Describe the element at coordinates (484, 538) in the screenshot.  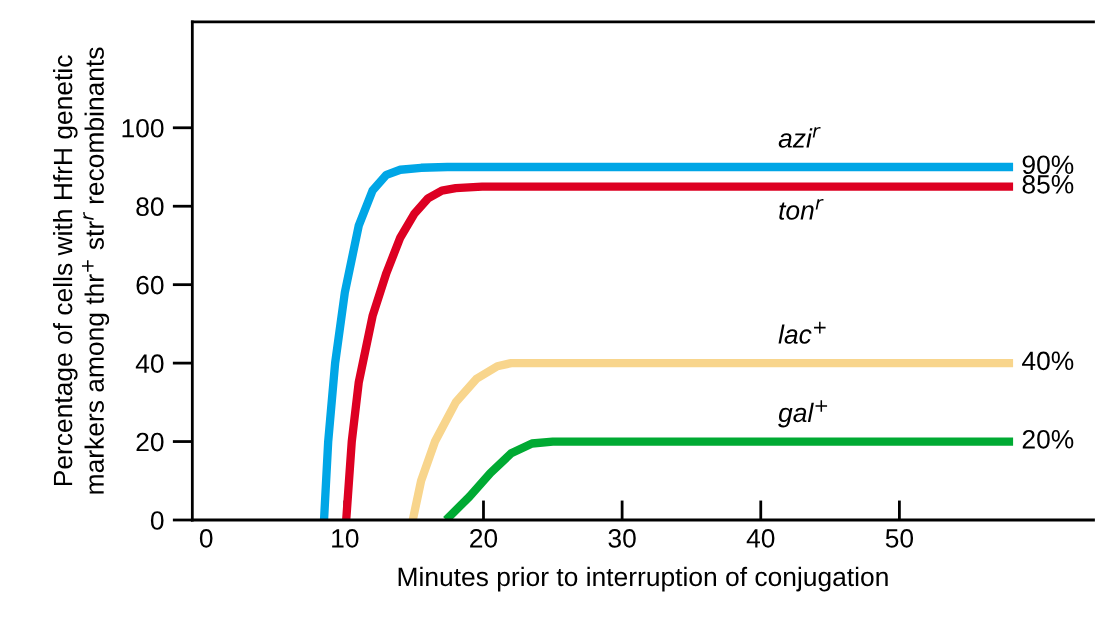
I see `x-tick-label: 20` at that location.